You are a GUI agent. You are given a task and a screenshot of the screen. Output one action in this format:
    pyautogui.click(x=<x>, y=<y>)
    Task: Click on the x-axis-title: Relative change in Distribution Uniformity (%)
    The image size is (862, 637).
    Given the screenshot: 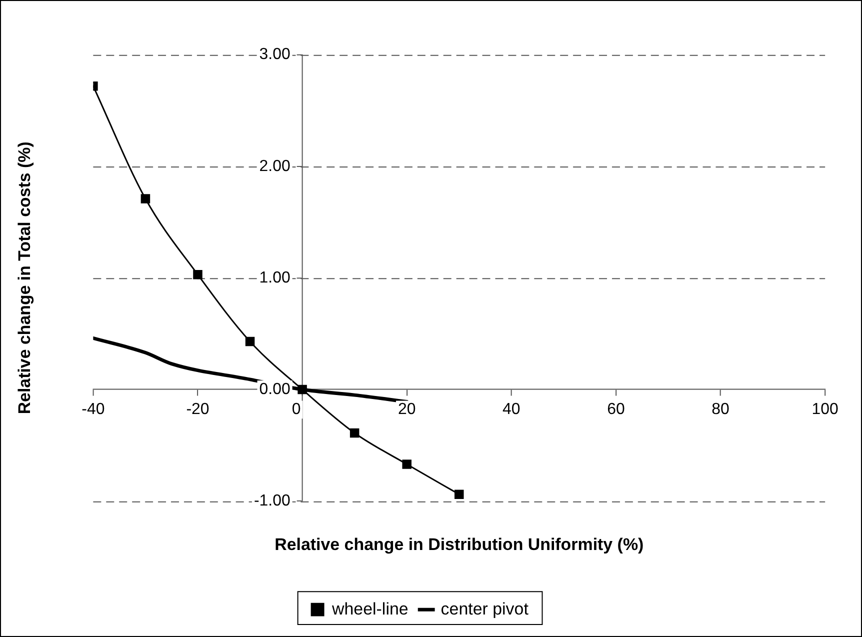 What is the action you would take?
    pyautogui.click(x=459, y=544)
    